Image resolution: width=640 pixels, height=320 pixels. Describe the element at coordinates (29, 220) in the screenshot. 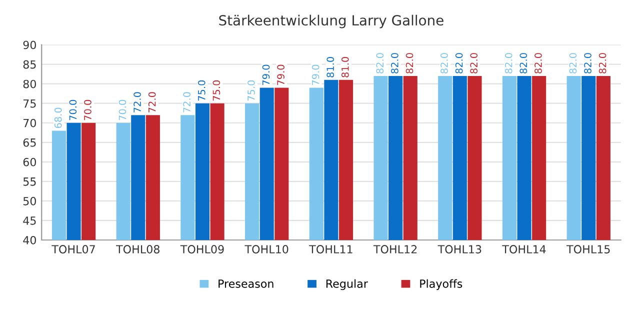

I see `y-tick-label: 45` at that location.